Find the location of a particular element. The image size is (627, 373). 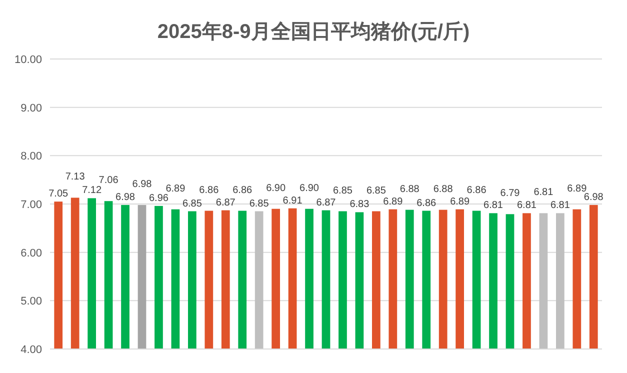

y-tick-label: 4.00 is located at coordinates (31, 350).